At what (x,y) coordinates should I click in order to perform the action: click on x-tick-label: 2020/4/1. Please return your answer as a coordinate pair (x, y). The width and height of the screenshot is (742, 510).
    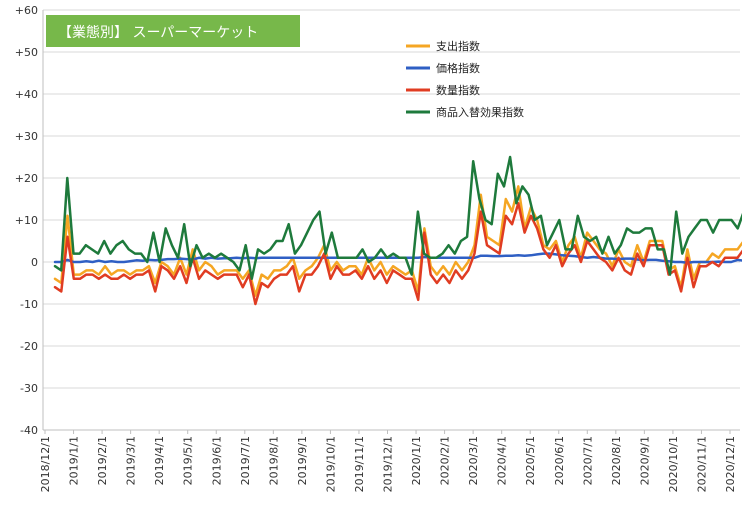
    Looking at the image, I should click on (502, 460).